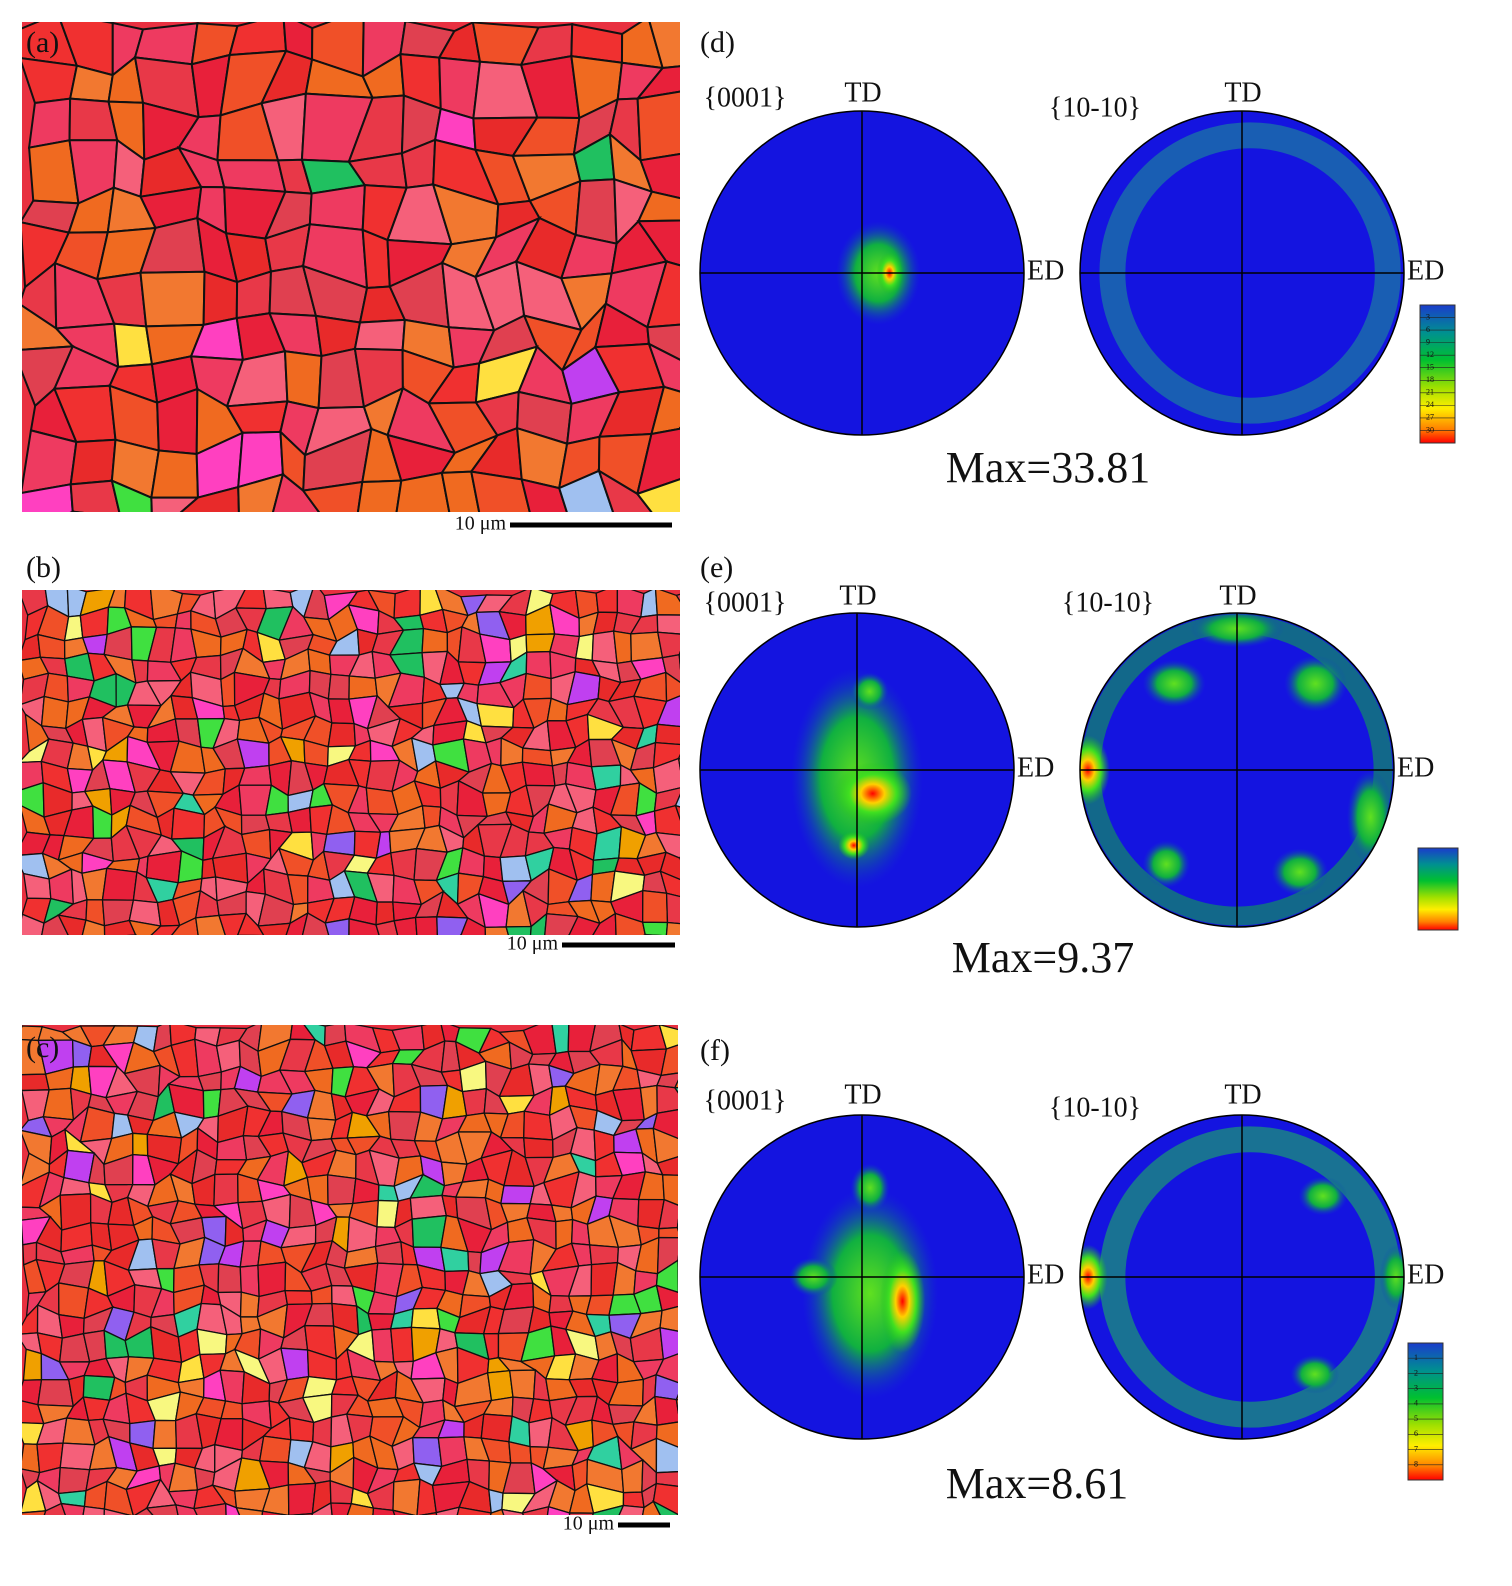 This screenshot has width=1512, height=1586. Describe the element at coordinates (1037, 1483) in the screenshot. I see `max-label: Max=8.61` at that location.